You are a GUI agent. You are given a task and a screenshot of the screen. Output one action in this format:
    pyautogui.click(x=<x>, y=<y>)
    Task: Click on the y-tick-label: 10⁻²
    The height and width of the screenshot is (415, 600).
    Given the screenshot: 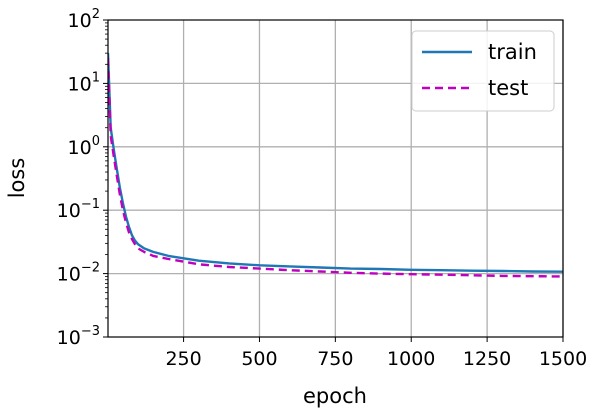 What is the action you would take?
    pyautogui.click(x=78, y=273)
    